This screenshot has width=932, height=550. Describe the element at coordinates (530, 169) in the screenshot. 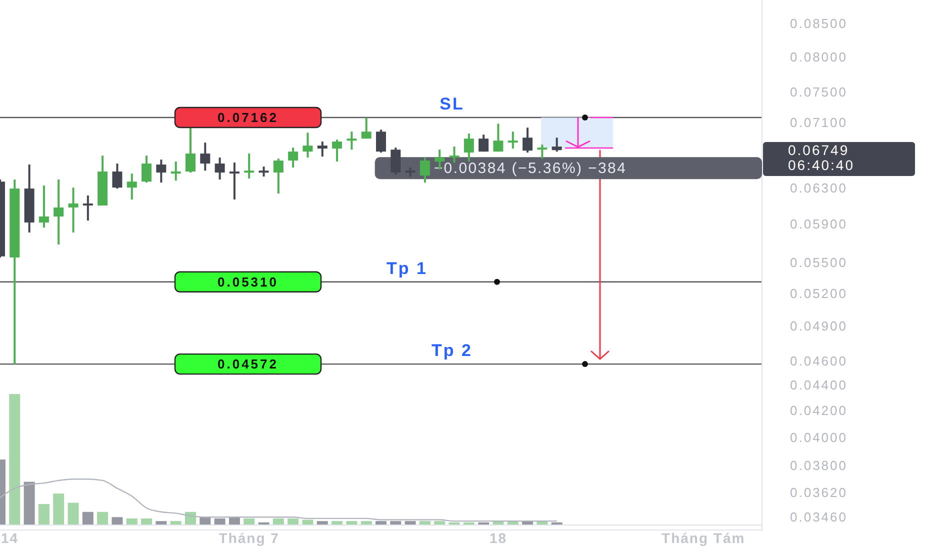

I see `annotation: −0.00384 (−5.36%) −384` at that location.